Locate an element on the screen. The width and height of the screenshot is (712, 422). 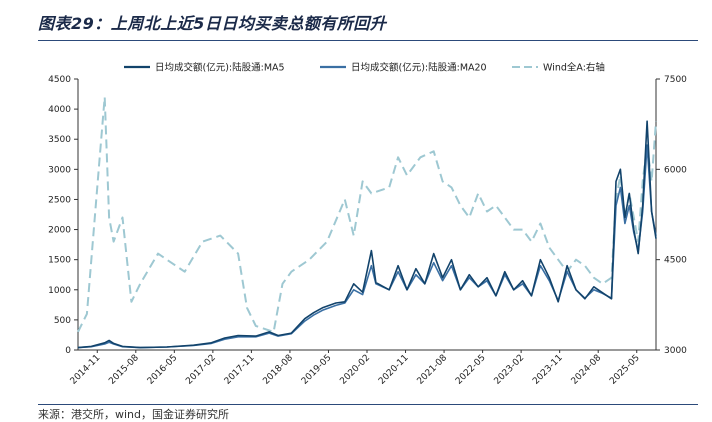
left-tick-label: 3000 is located at coordinates (59, 170).